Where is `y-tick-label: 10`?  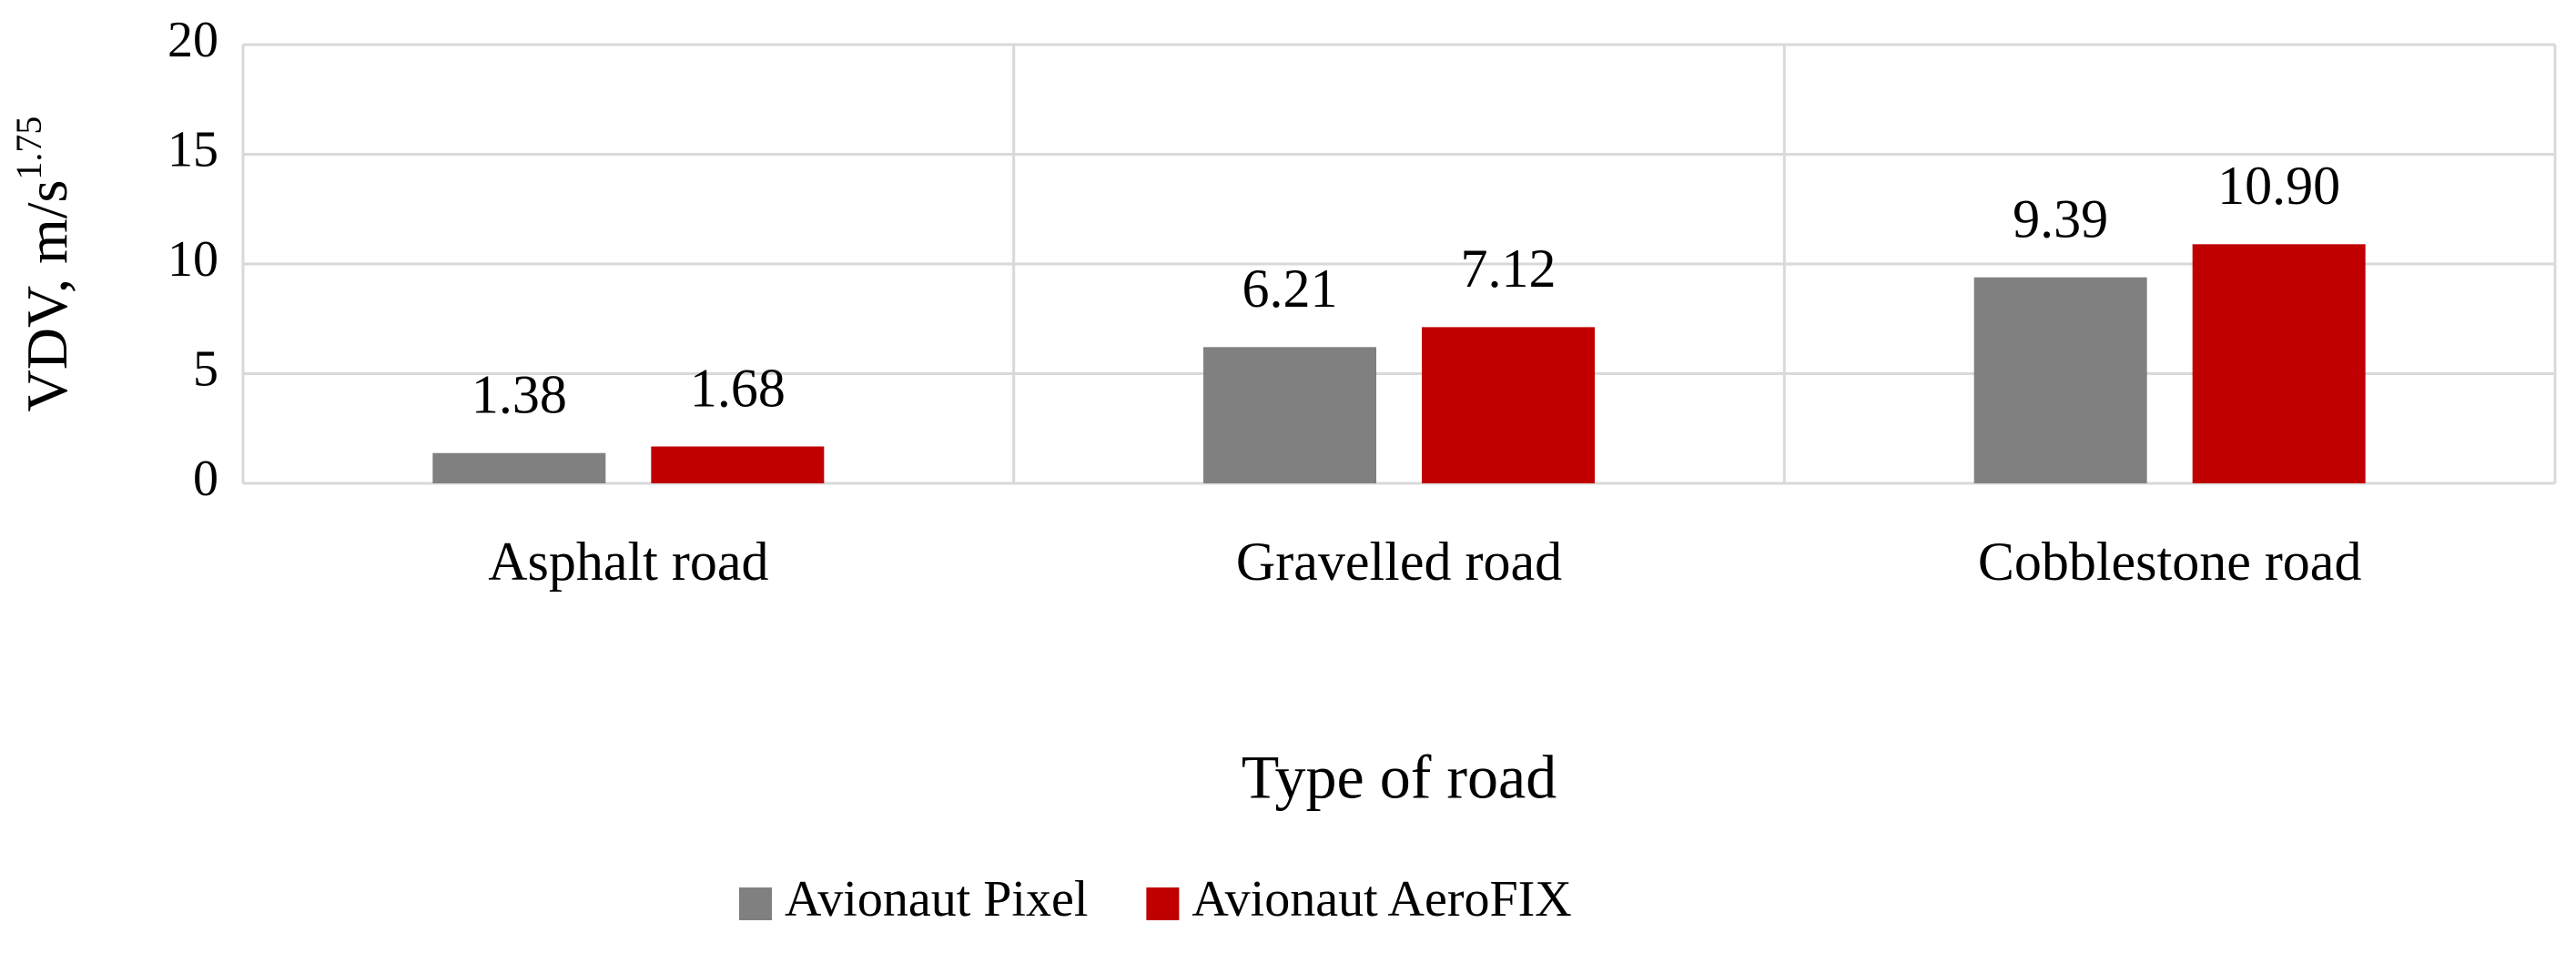 y-tick-label: 10 is located at coordinates (192, 259).